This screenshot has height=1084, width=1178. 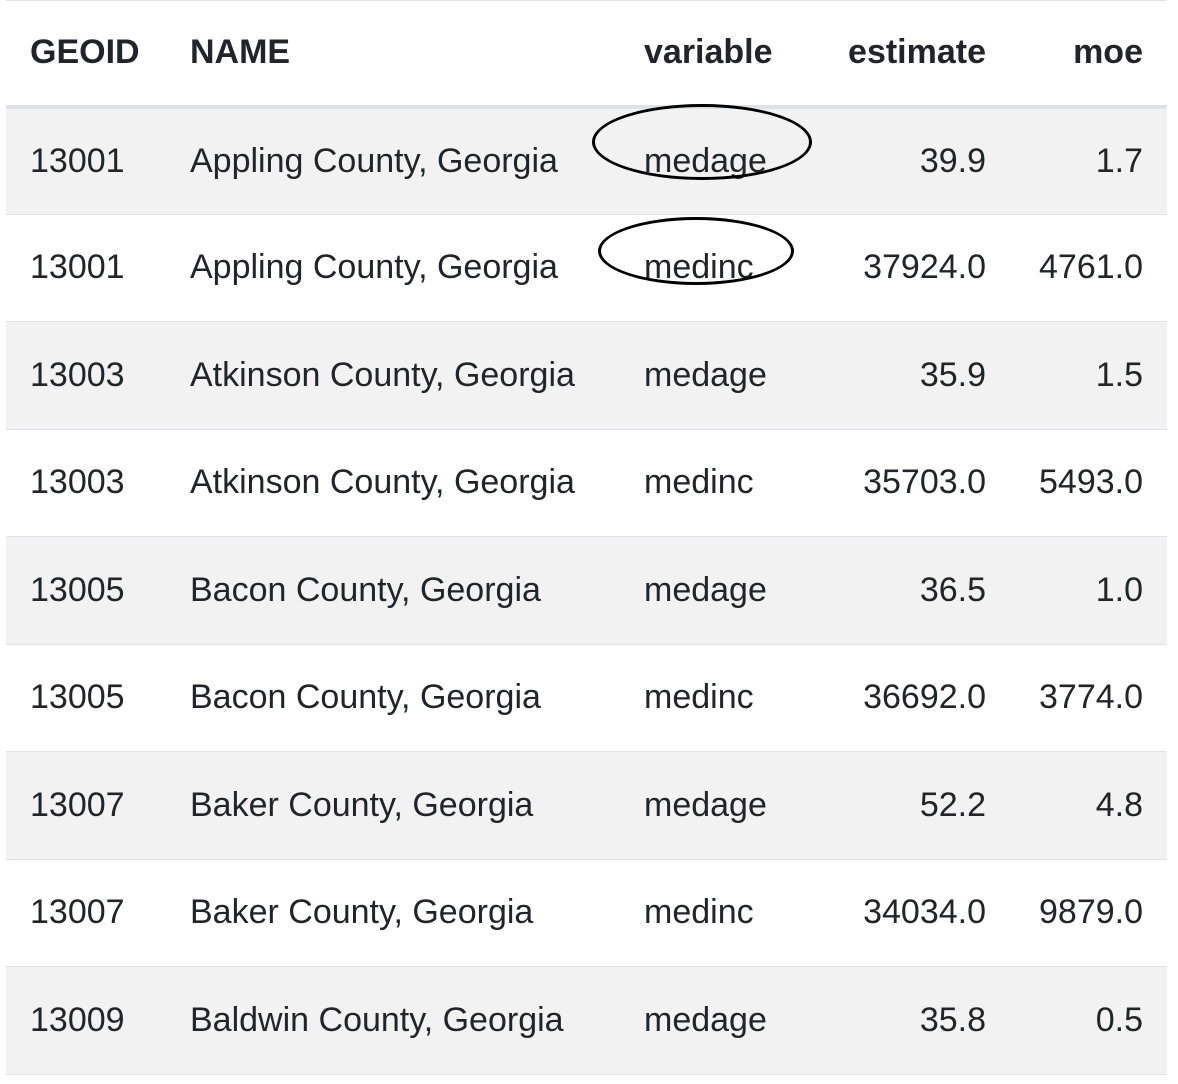 I want to click on cell-estimate: 35.8, so click(x=907, y=1020).